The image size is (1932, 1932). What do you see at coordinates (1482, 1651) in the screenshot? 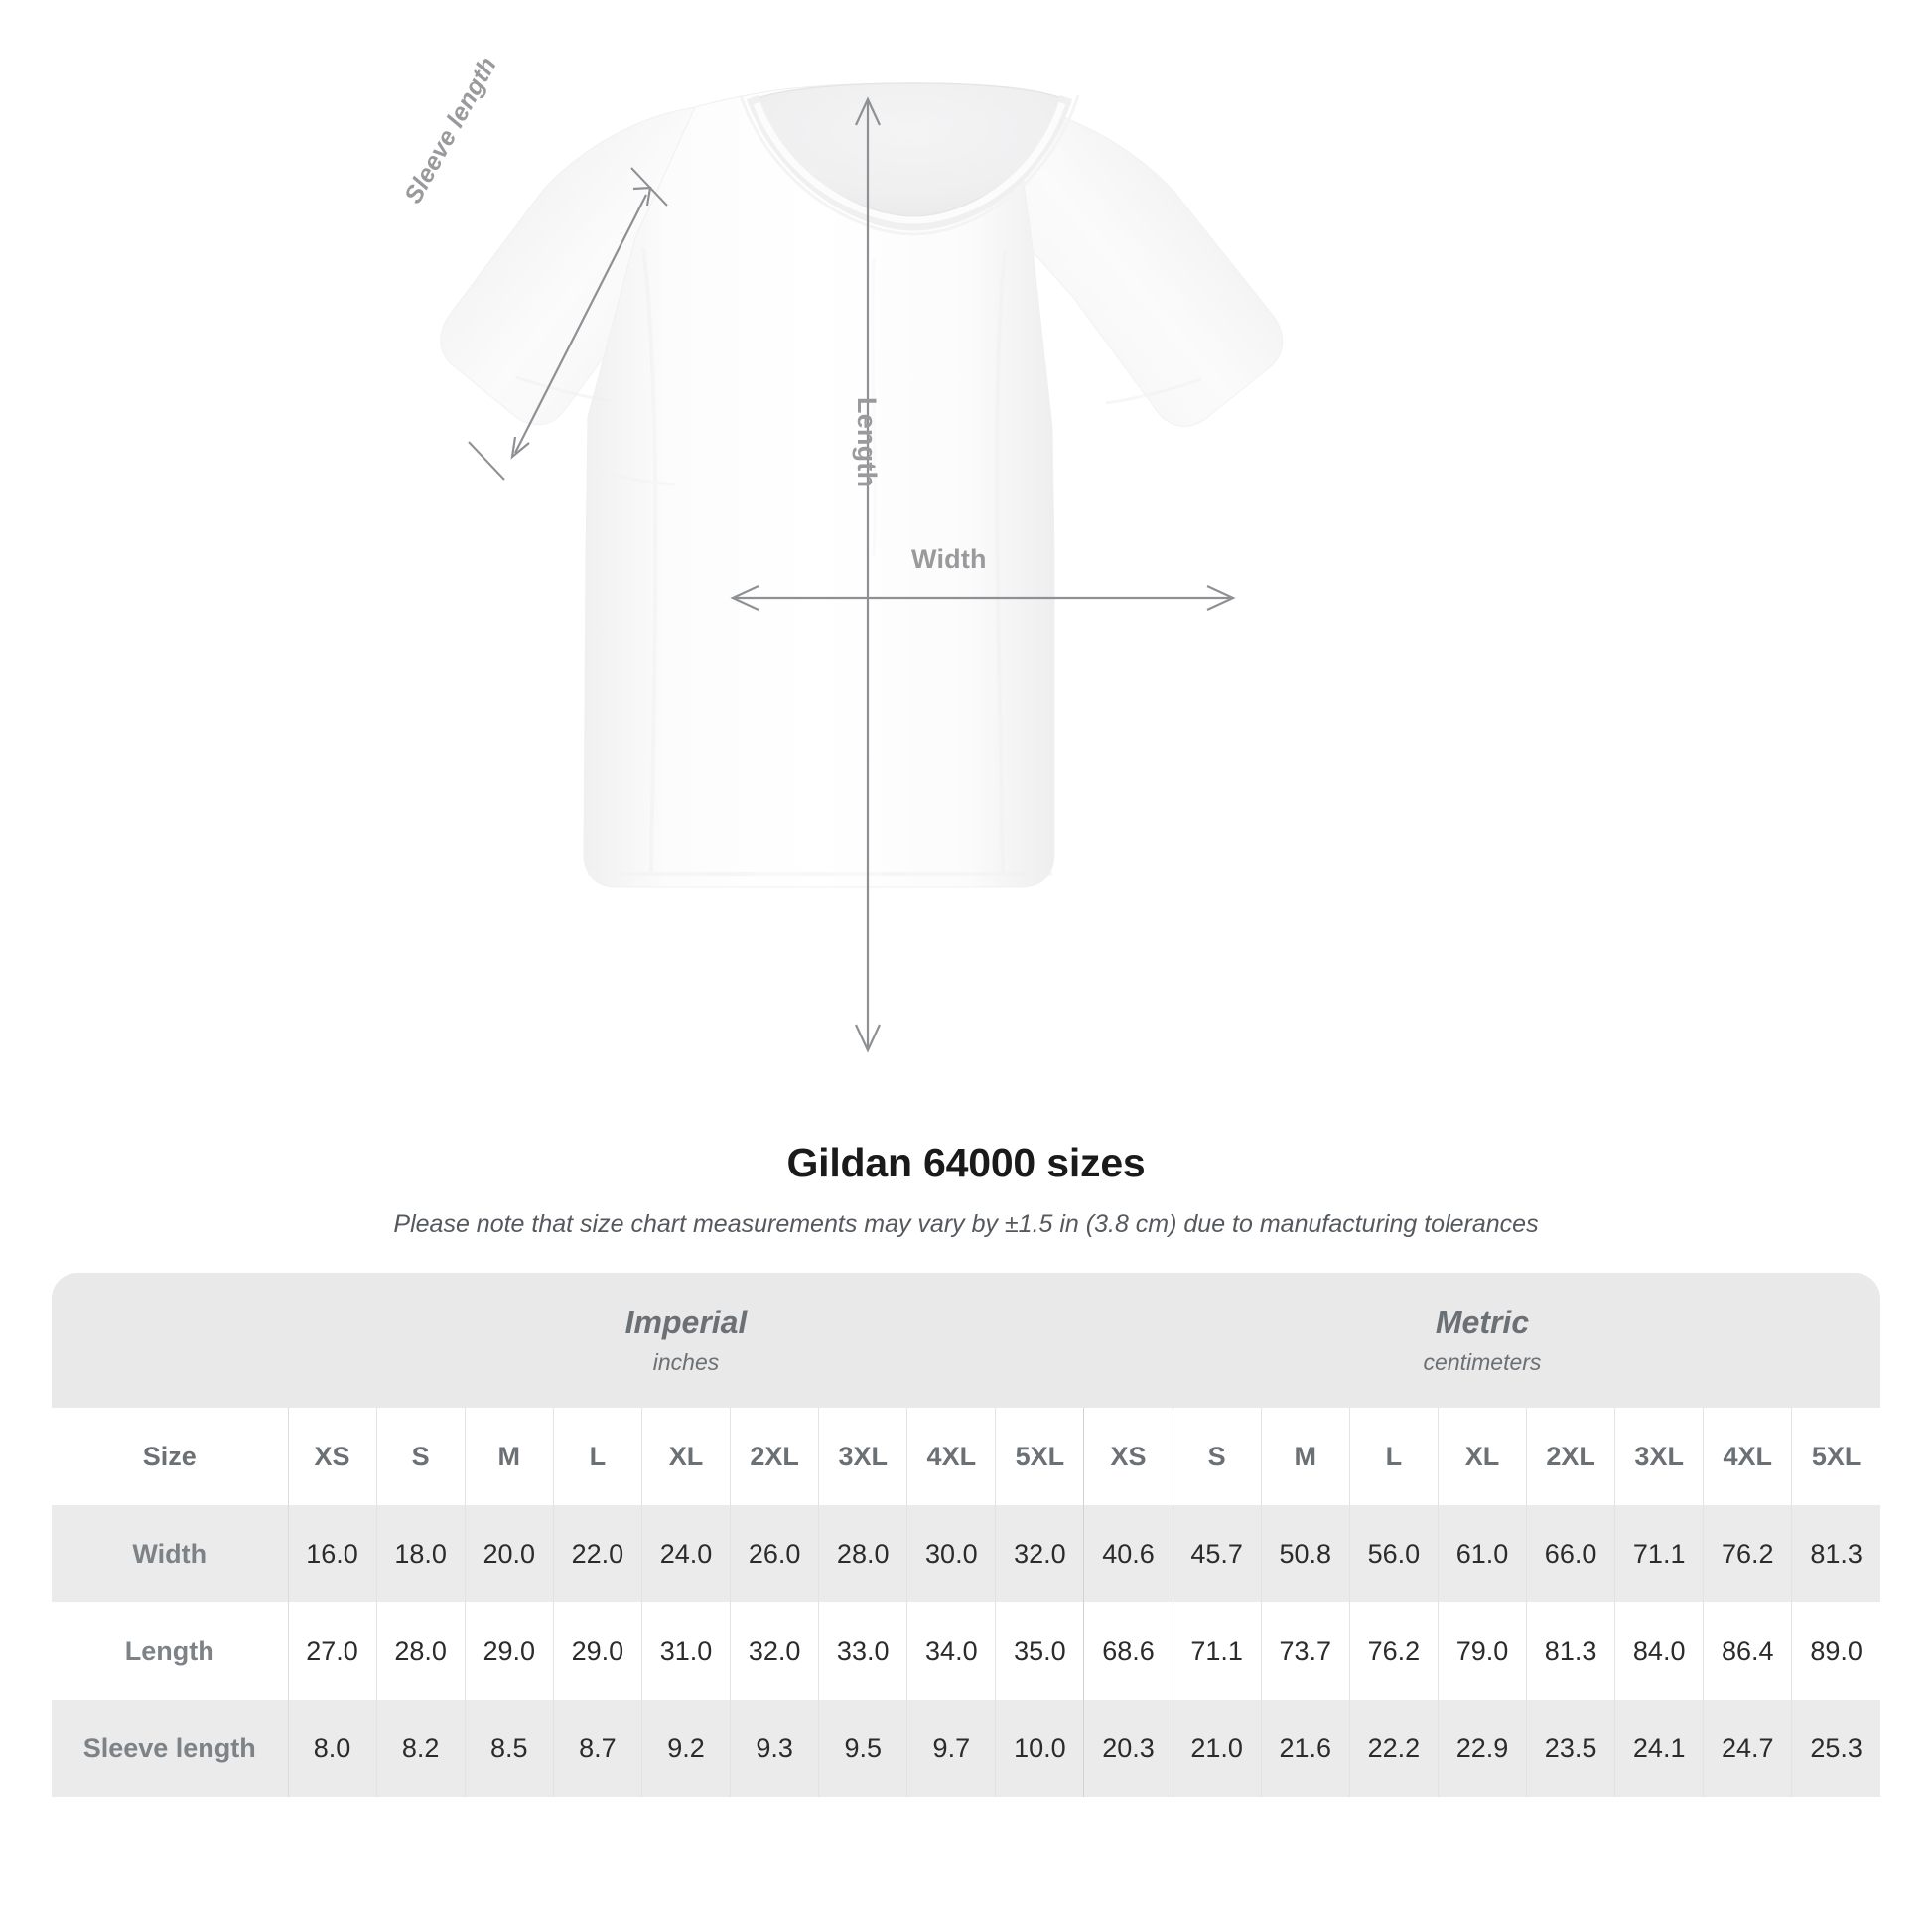
I see `cell-length-metric-xl: 79.0` at bounding box center [1482, 1651].